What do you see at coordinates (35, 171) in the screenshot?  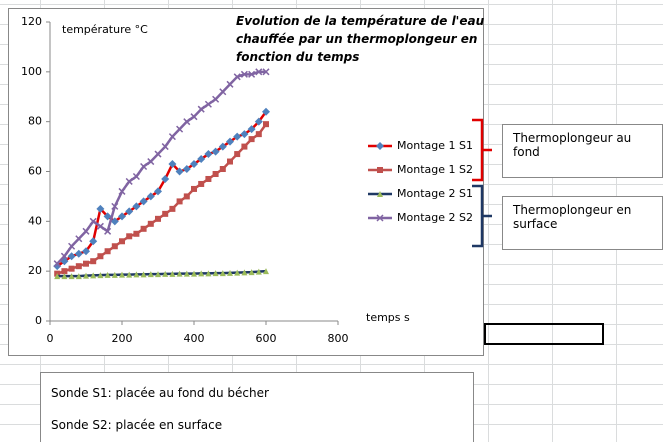 I see `y-tick-label: 60` at bounding box center [35, 171].